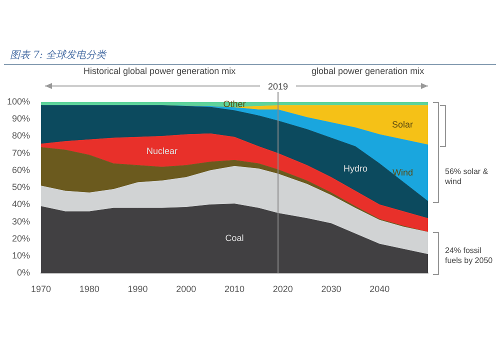 This screenshot has height=362, width=500. I want to click on x-tick-label: 2010, so click(234, 289).